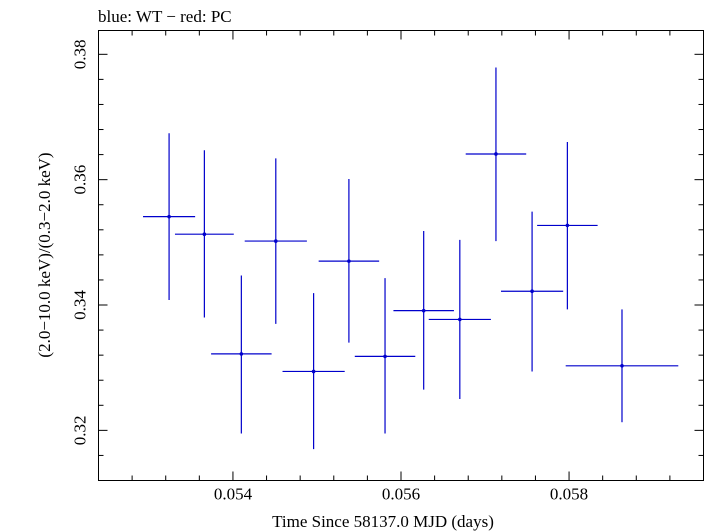 This screenshot has width=705, height=532. What do you see at coordinates (44, 254) in the screenshot?
I see `y-axis-title: (2.0−10.0 keV)/(0.3−2.0 keV)` at bounding box center [44, 254].